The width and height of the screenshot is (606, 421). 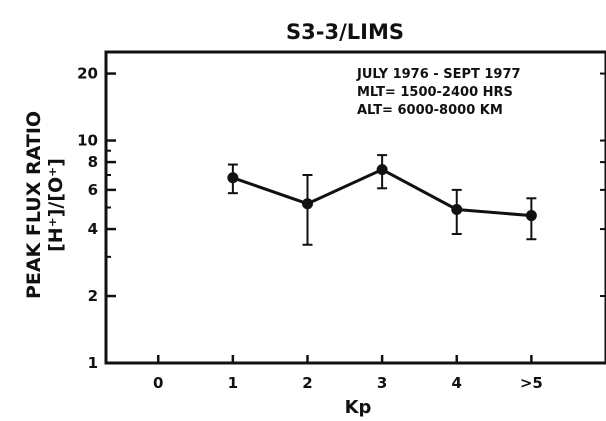 What do you see at coordinates (382, 200) in the screenshot?
I see `series-layer` at bounding box center [382, 200].